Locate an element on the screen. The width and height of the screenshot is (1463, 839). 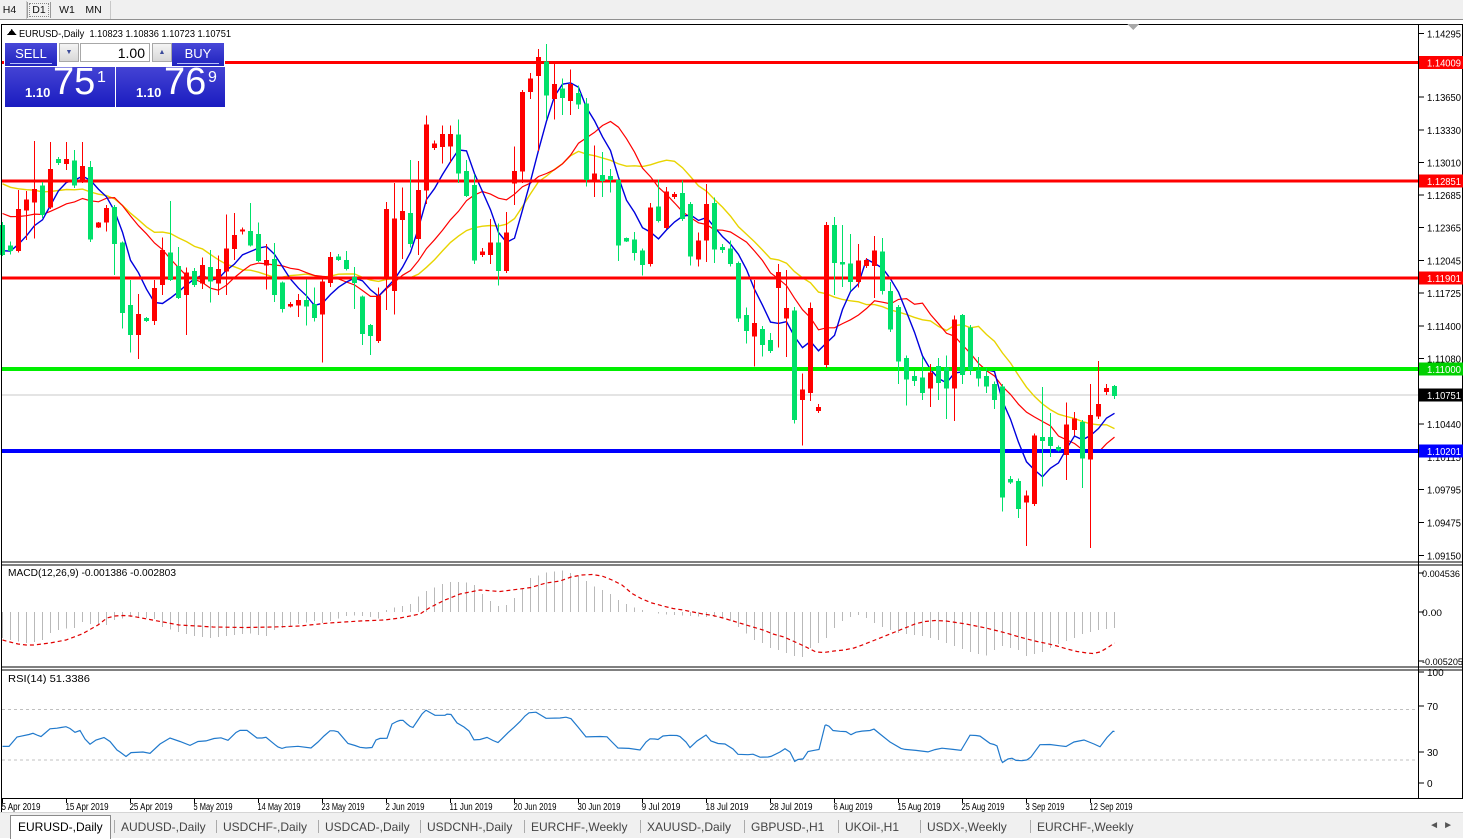
svg-text: 1.12365 is located at coordinates (1444, 229).